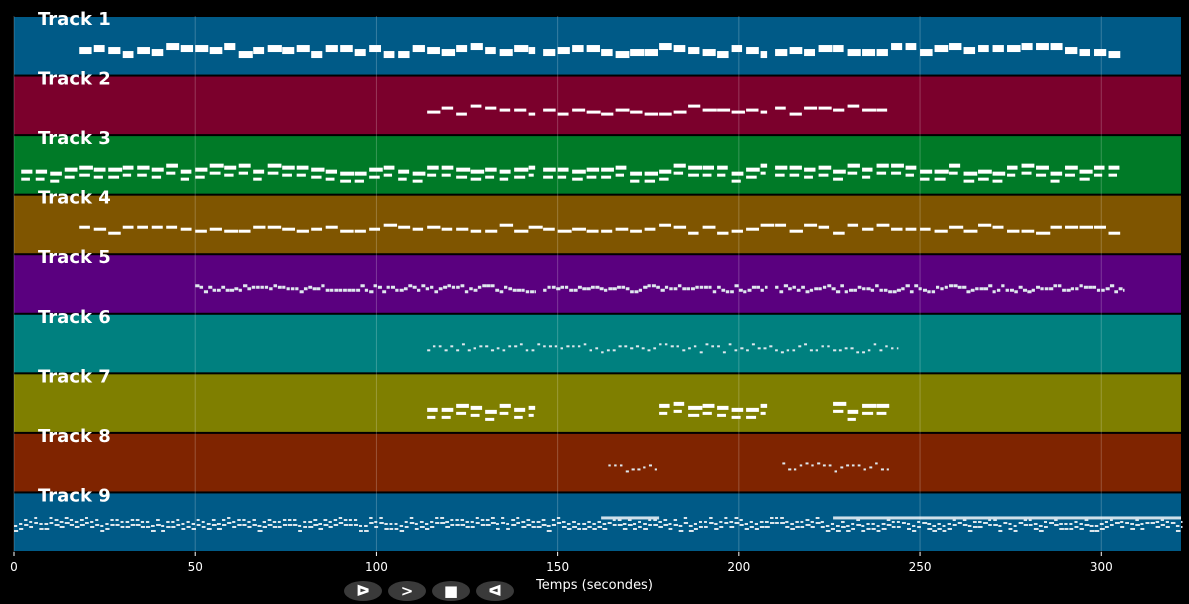 The image size is (1189, 604). I want to click on forward-button: >, so click(407, 591).